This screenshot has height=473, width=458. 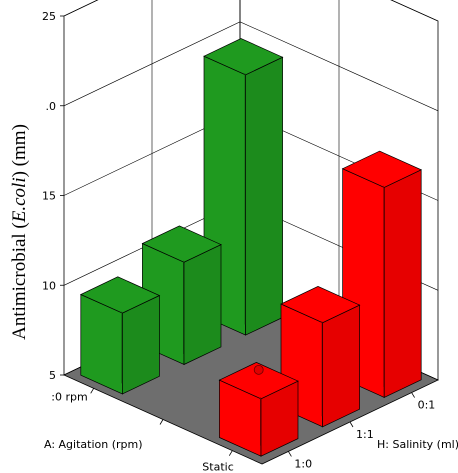 I want to click on z-tick-label: 10, so click(x=49, y=285).